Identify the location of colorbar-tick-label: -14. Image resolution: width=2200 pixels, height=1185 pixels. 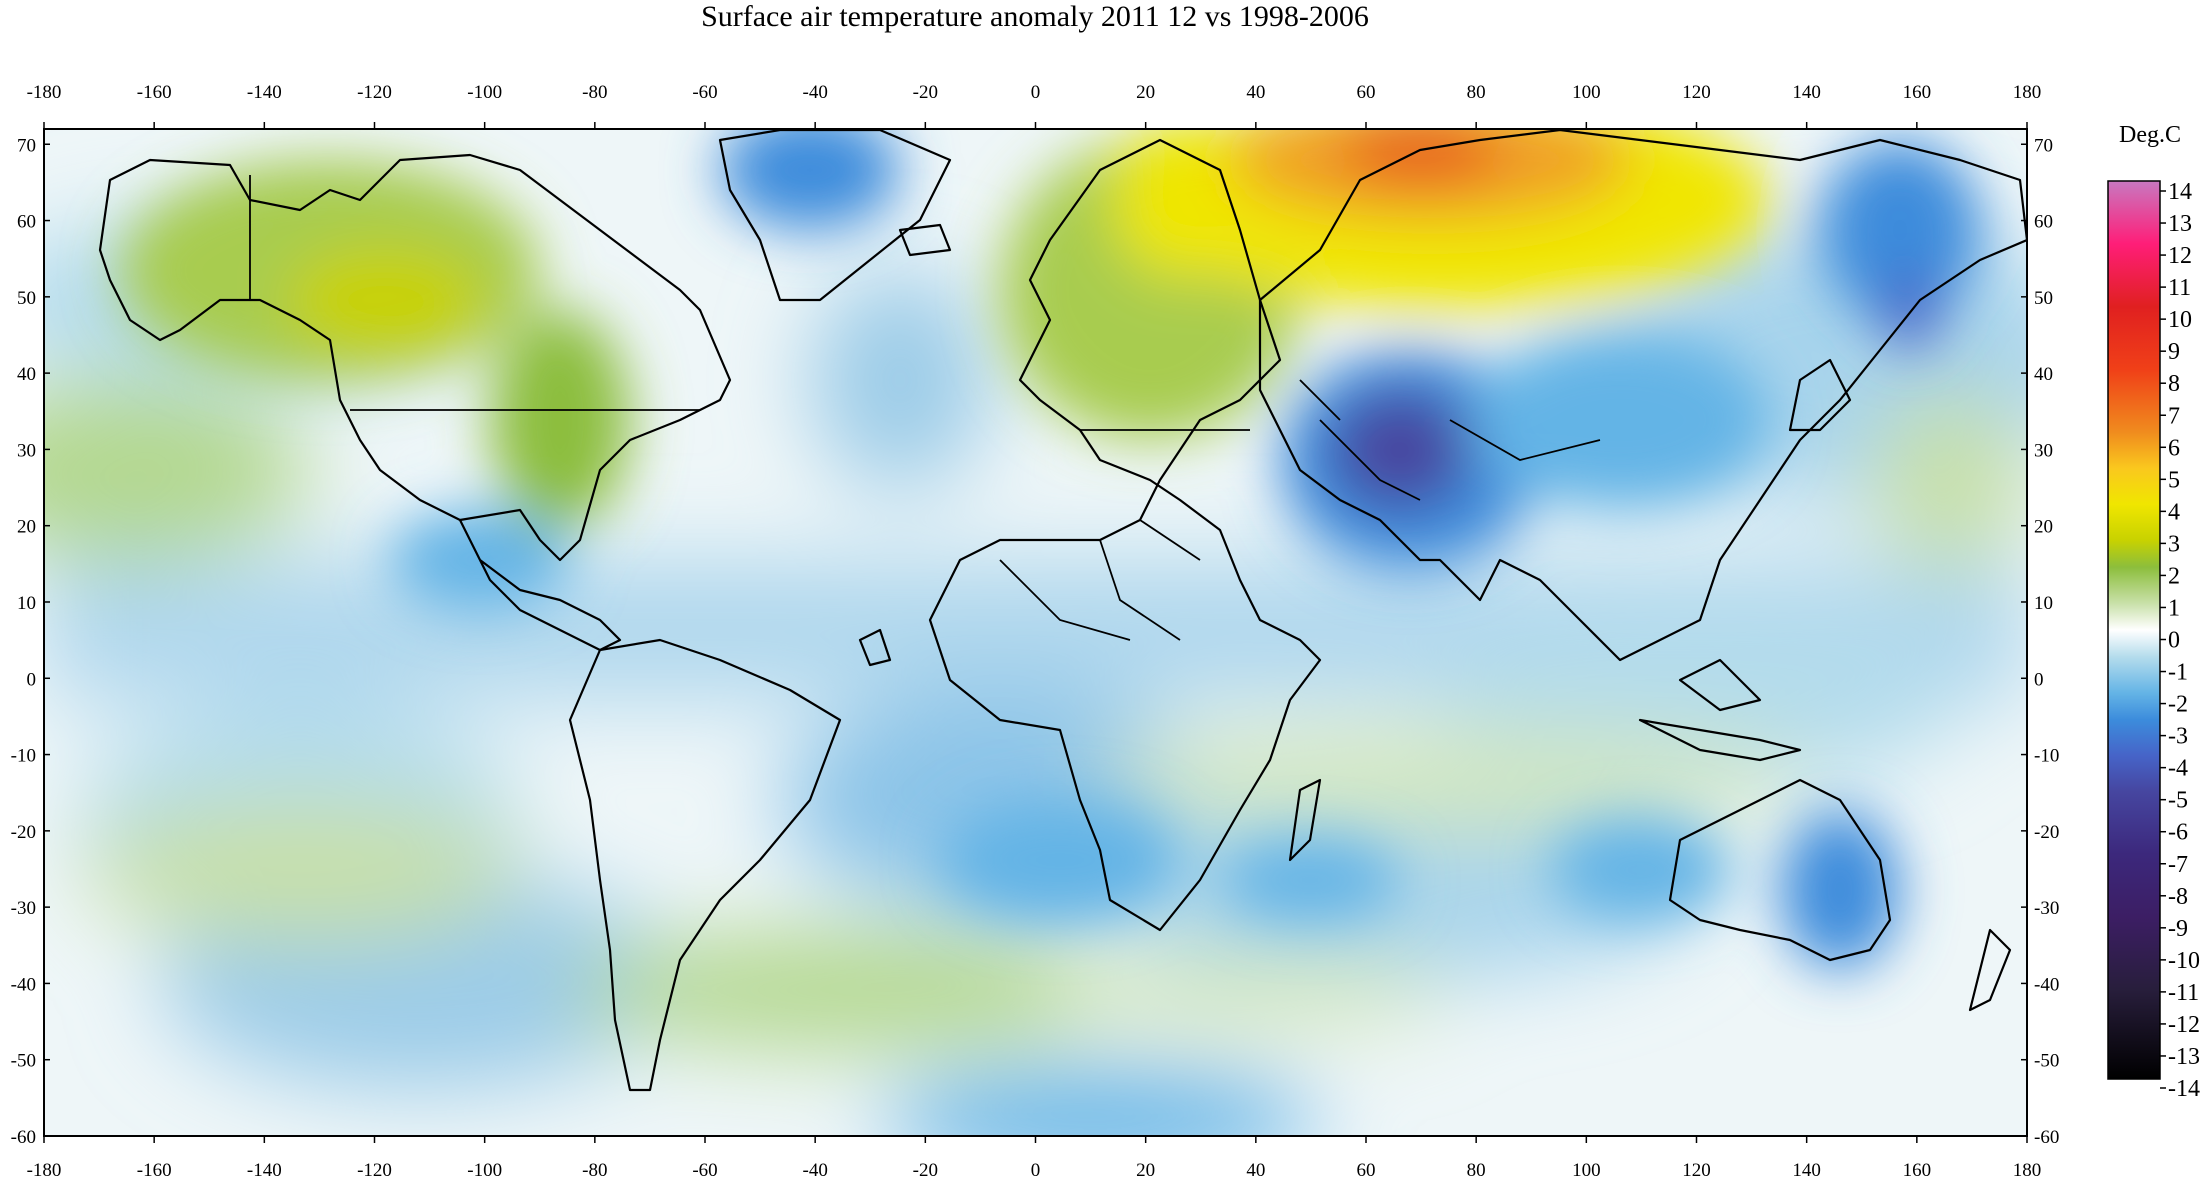
(2184, 1089).